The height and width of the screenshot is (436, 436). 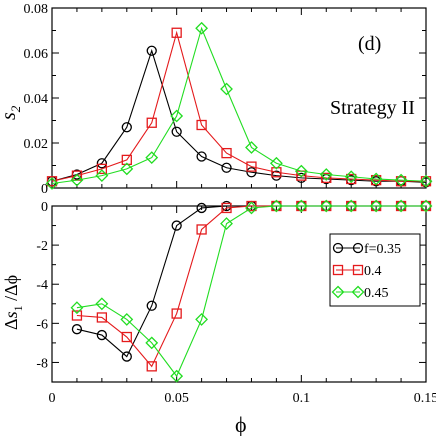 I want to click on y-tick-label: -6, so click(x=42, y=324).